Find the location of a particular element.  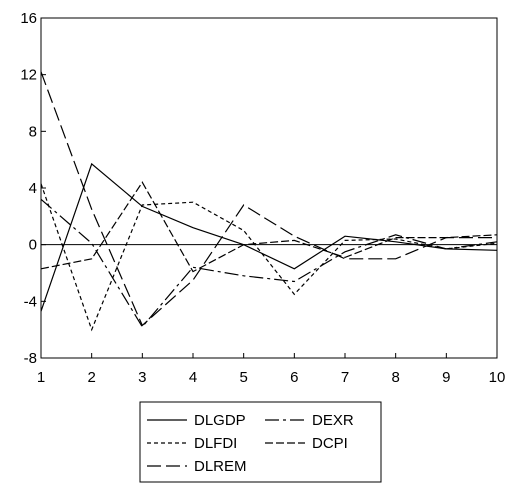

legend-box is located at coordinates (260, 442).